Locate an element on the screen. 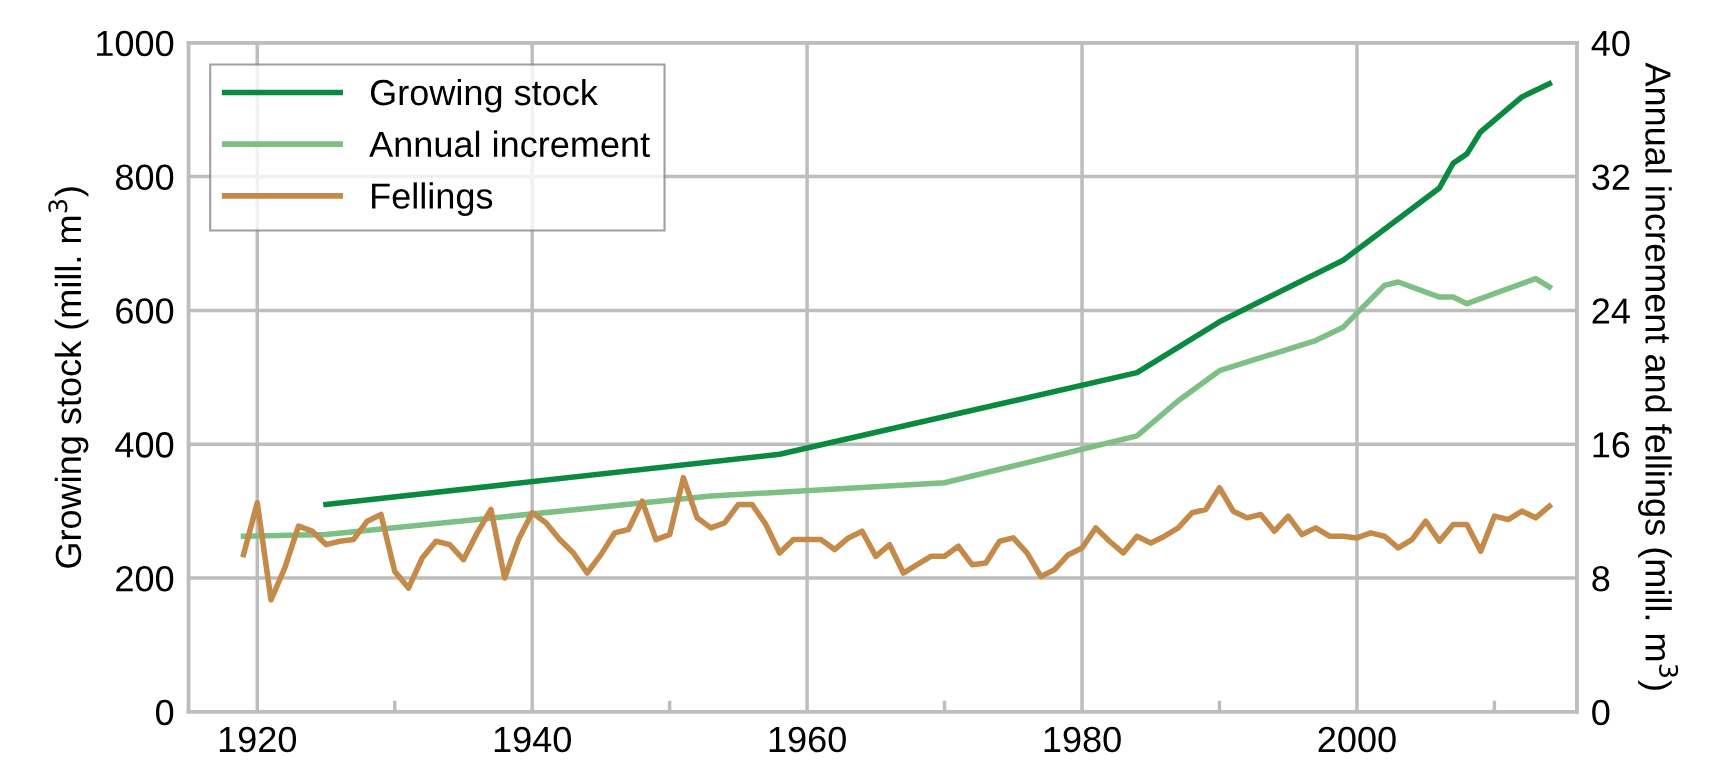  legend-label: Growing stock is located at coordinates (484, 95).